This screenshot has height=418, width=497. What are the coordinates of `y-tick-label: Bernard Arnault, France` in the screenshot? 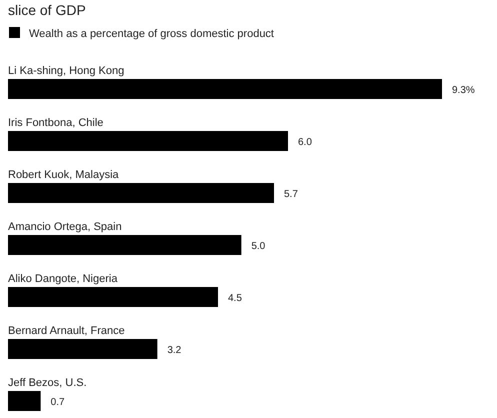 It's located at (66, 331).